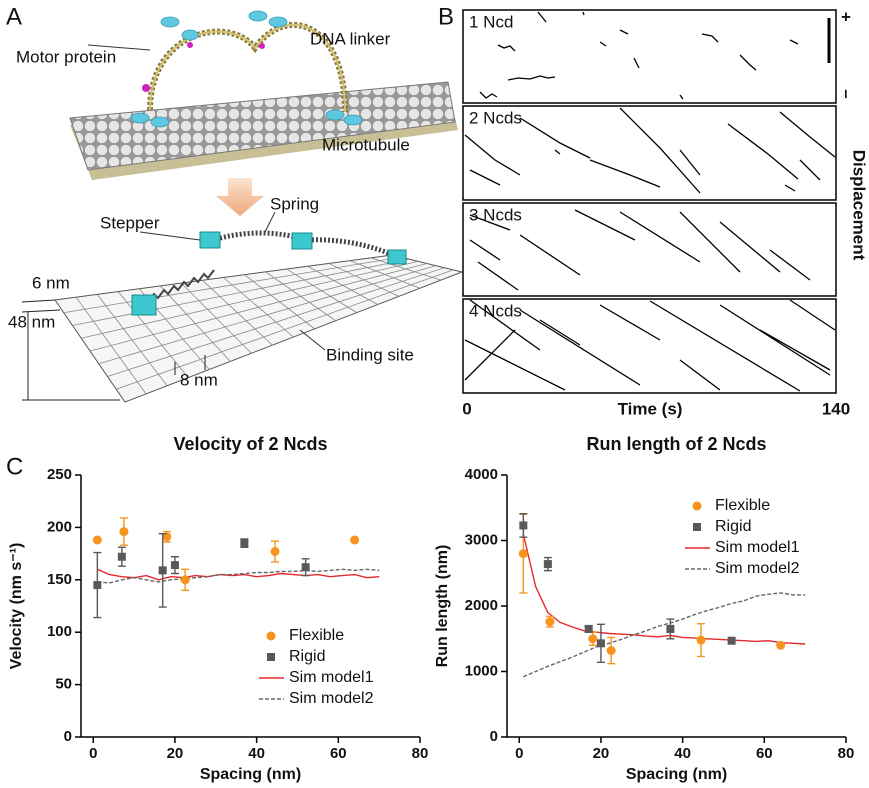 This screenshot has height=788, width=869. I want to click on label: Microtubule, so click(366, 144).